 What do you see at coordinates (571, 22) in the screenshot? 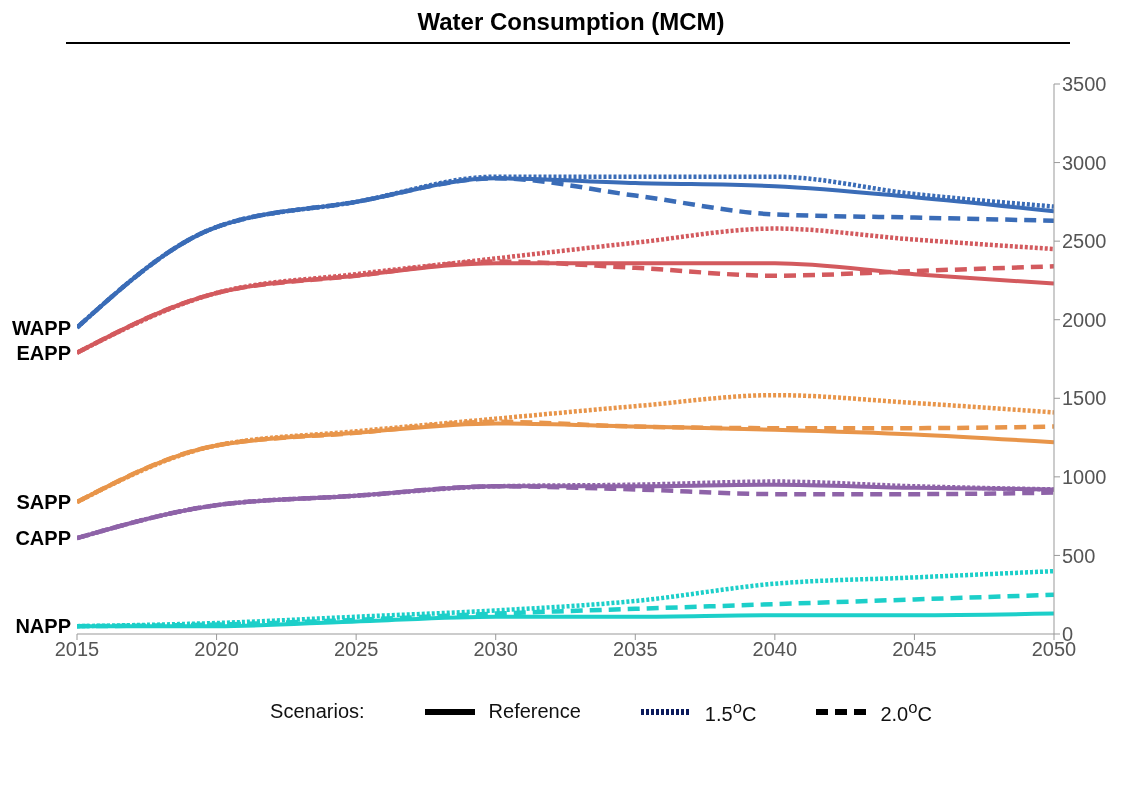
I see `chart-title: Water Consumption (MCM)` at bounding box center [571, 22].